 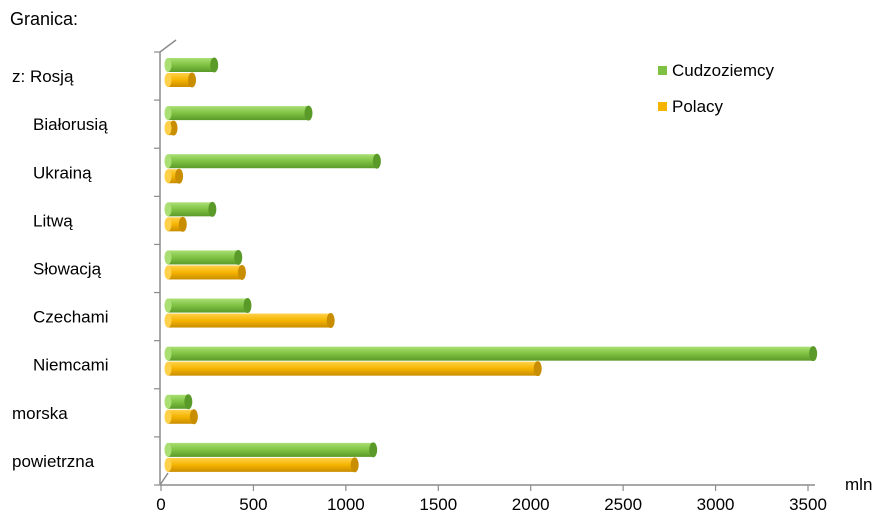 What do you see at coordinates (272, 161) in the screenshot?
I see `bar-cudzoziemcy-ukrain` at bounding box center [272, 161].